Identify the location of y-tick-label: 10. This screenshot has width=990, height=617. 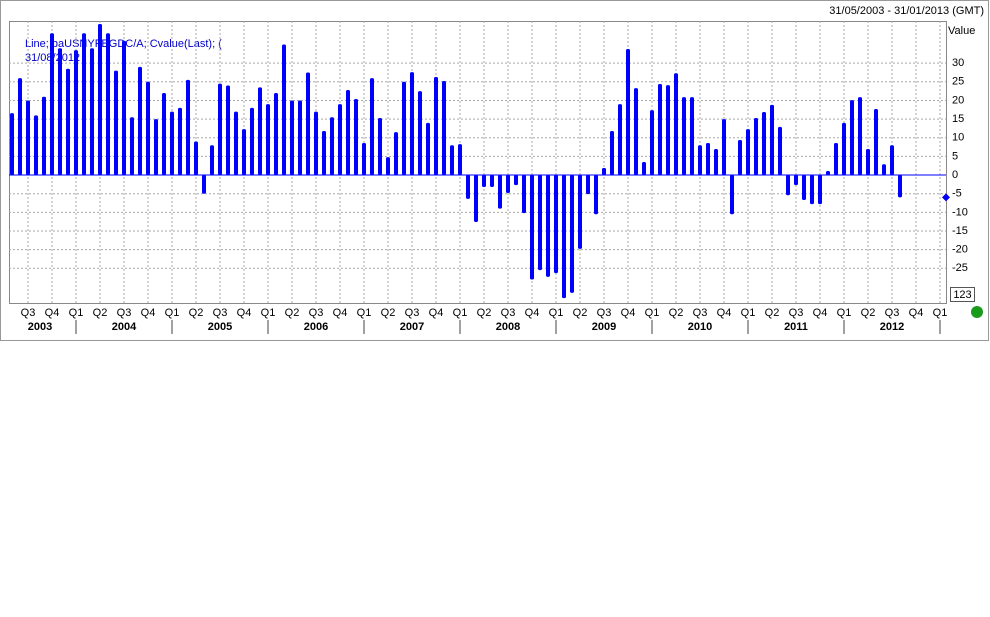
(958, 138).